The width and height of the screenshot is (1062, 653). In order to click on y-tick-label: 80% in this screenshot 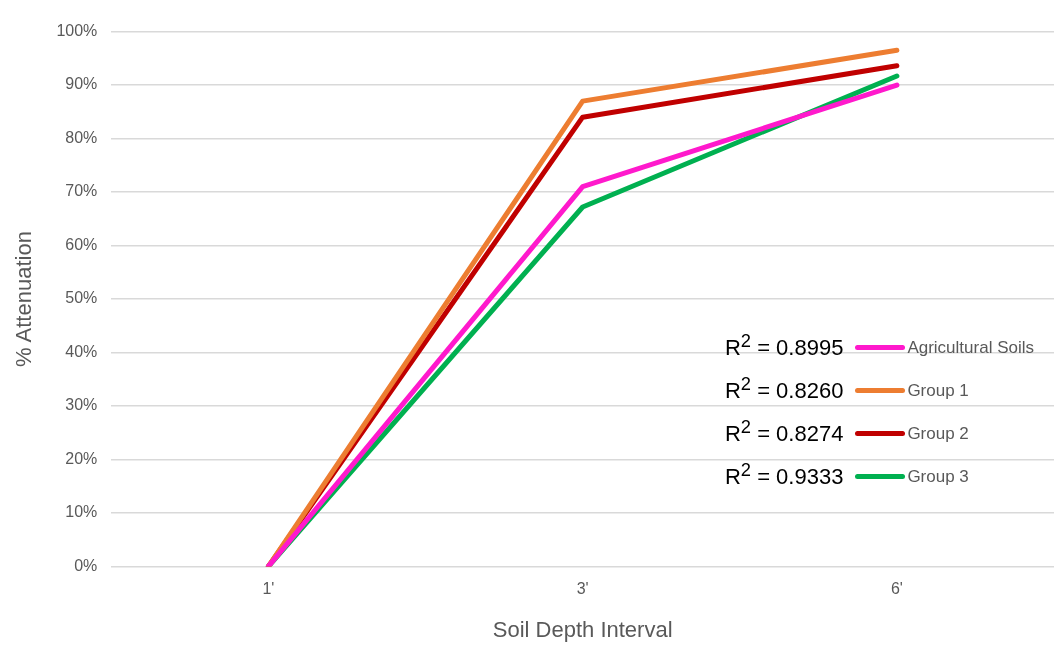, I will do `click(81, 137)`.